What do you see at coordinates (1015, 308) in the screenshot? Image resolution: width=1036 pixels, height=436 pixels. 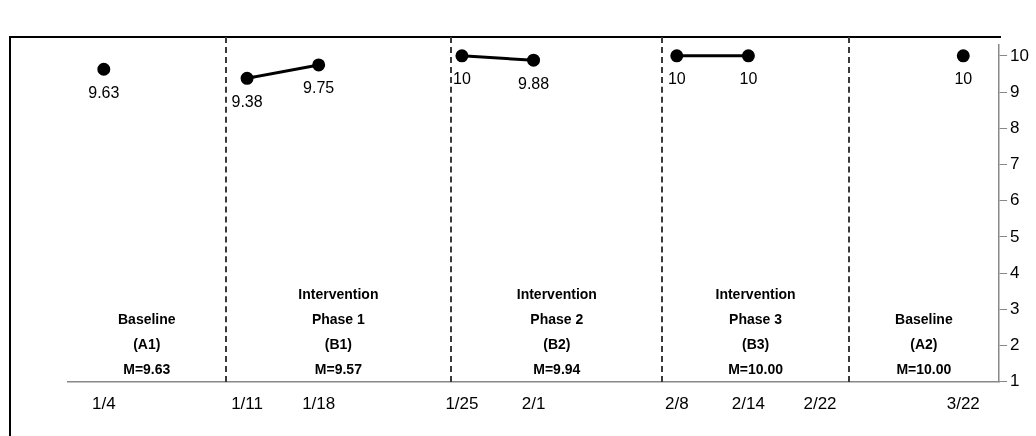 I see `y-tick-label: 3` at bounding box center [1015, 308].